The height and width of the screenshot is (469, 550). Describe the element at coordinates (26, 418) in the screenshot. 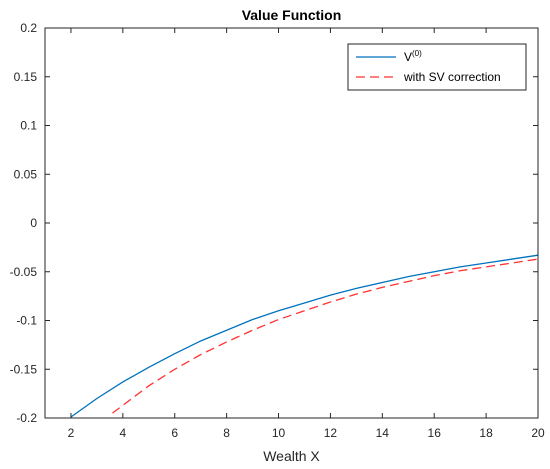

I see `y-tick-label: -0.2` at that location.